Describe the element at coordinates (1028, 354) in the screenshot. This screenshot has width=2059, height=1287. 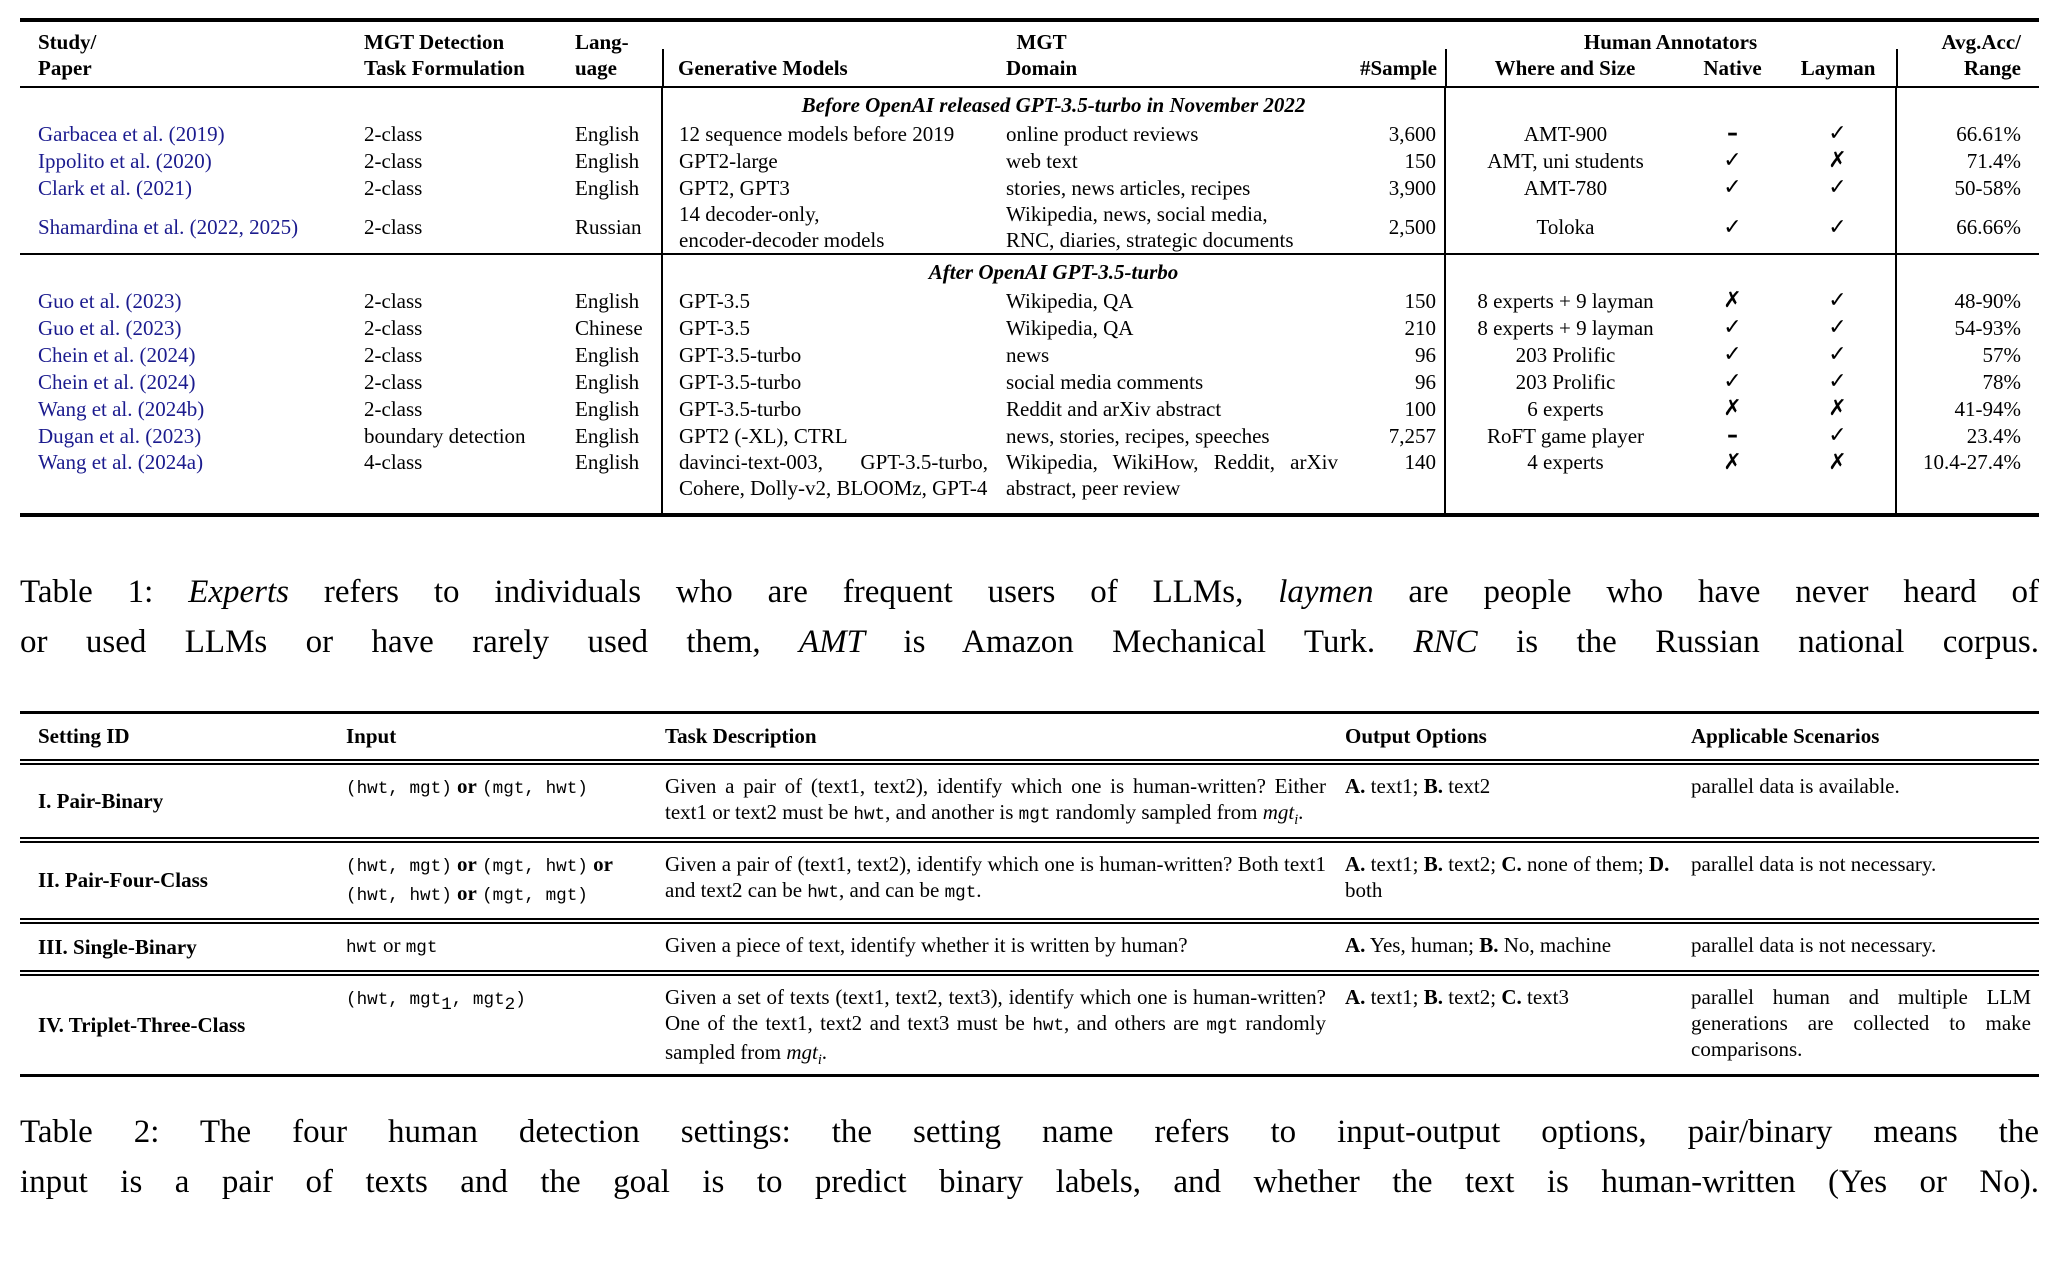
I see `mgt-domain-cell: news` at that location.